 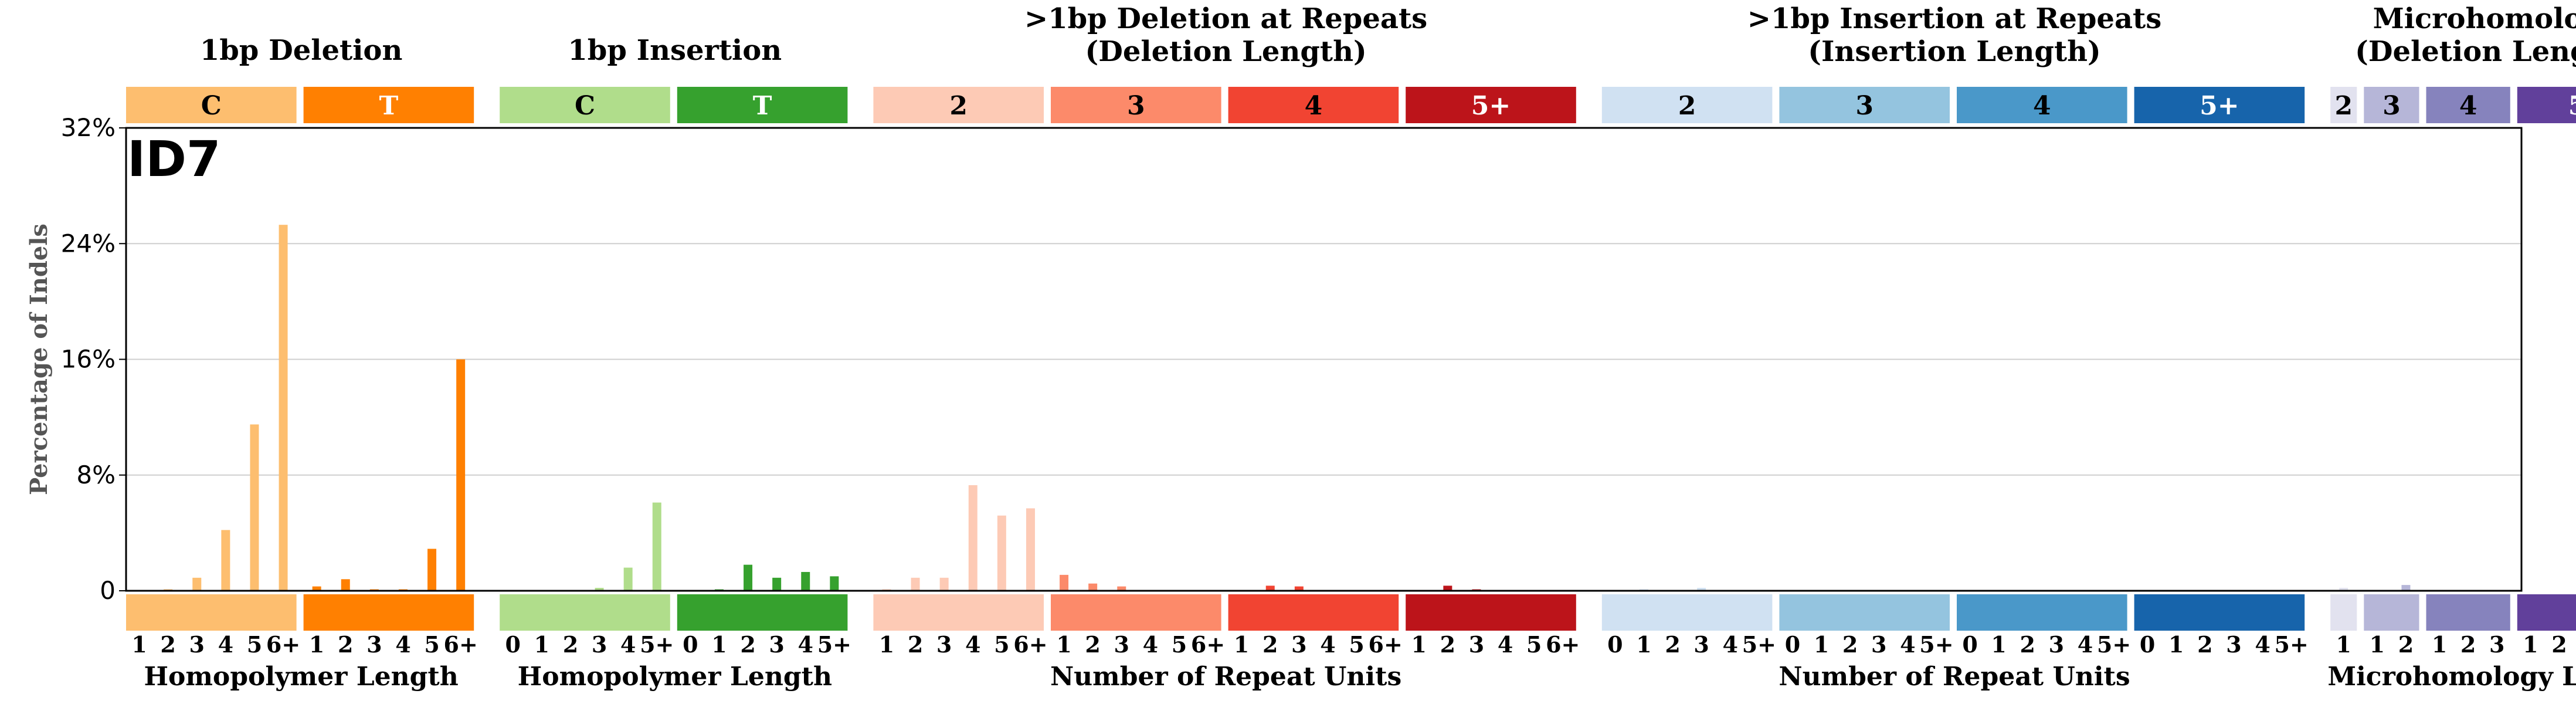 I want to click on group-title: (Insertion Length), so click(x=1954, y=51).